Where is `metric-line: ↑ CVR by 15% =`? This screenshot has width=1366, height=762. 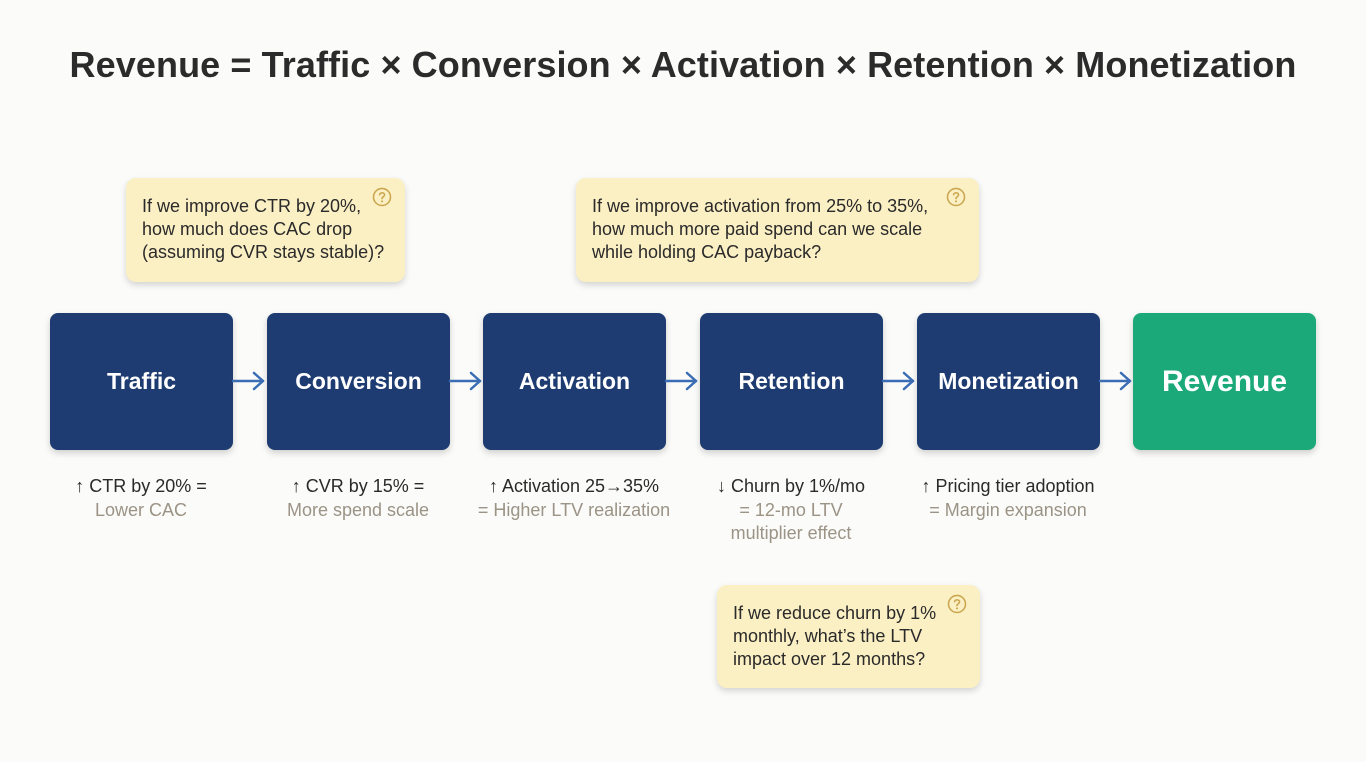 metric-line: ↑ CVR by 15% = is located at coordinates (358, 486).